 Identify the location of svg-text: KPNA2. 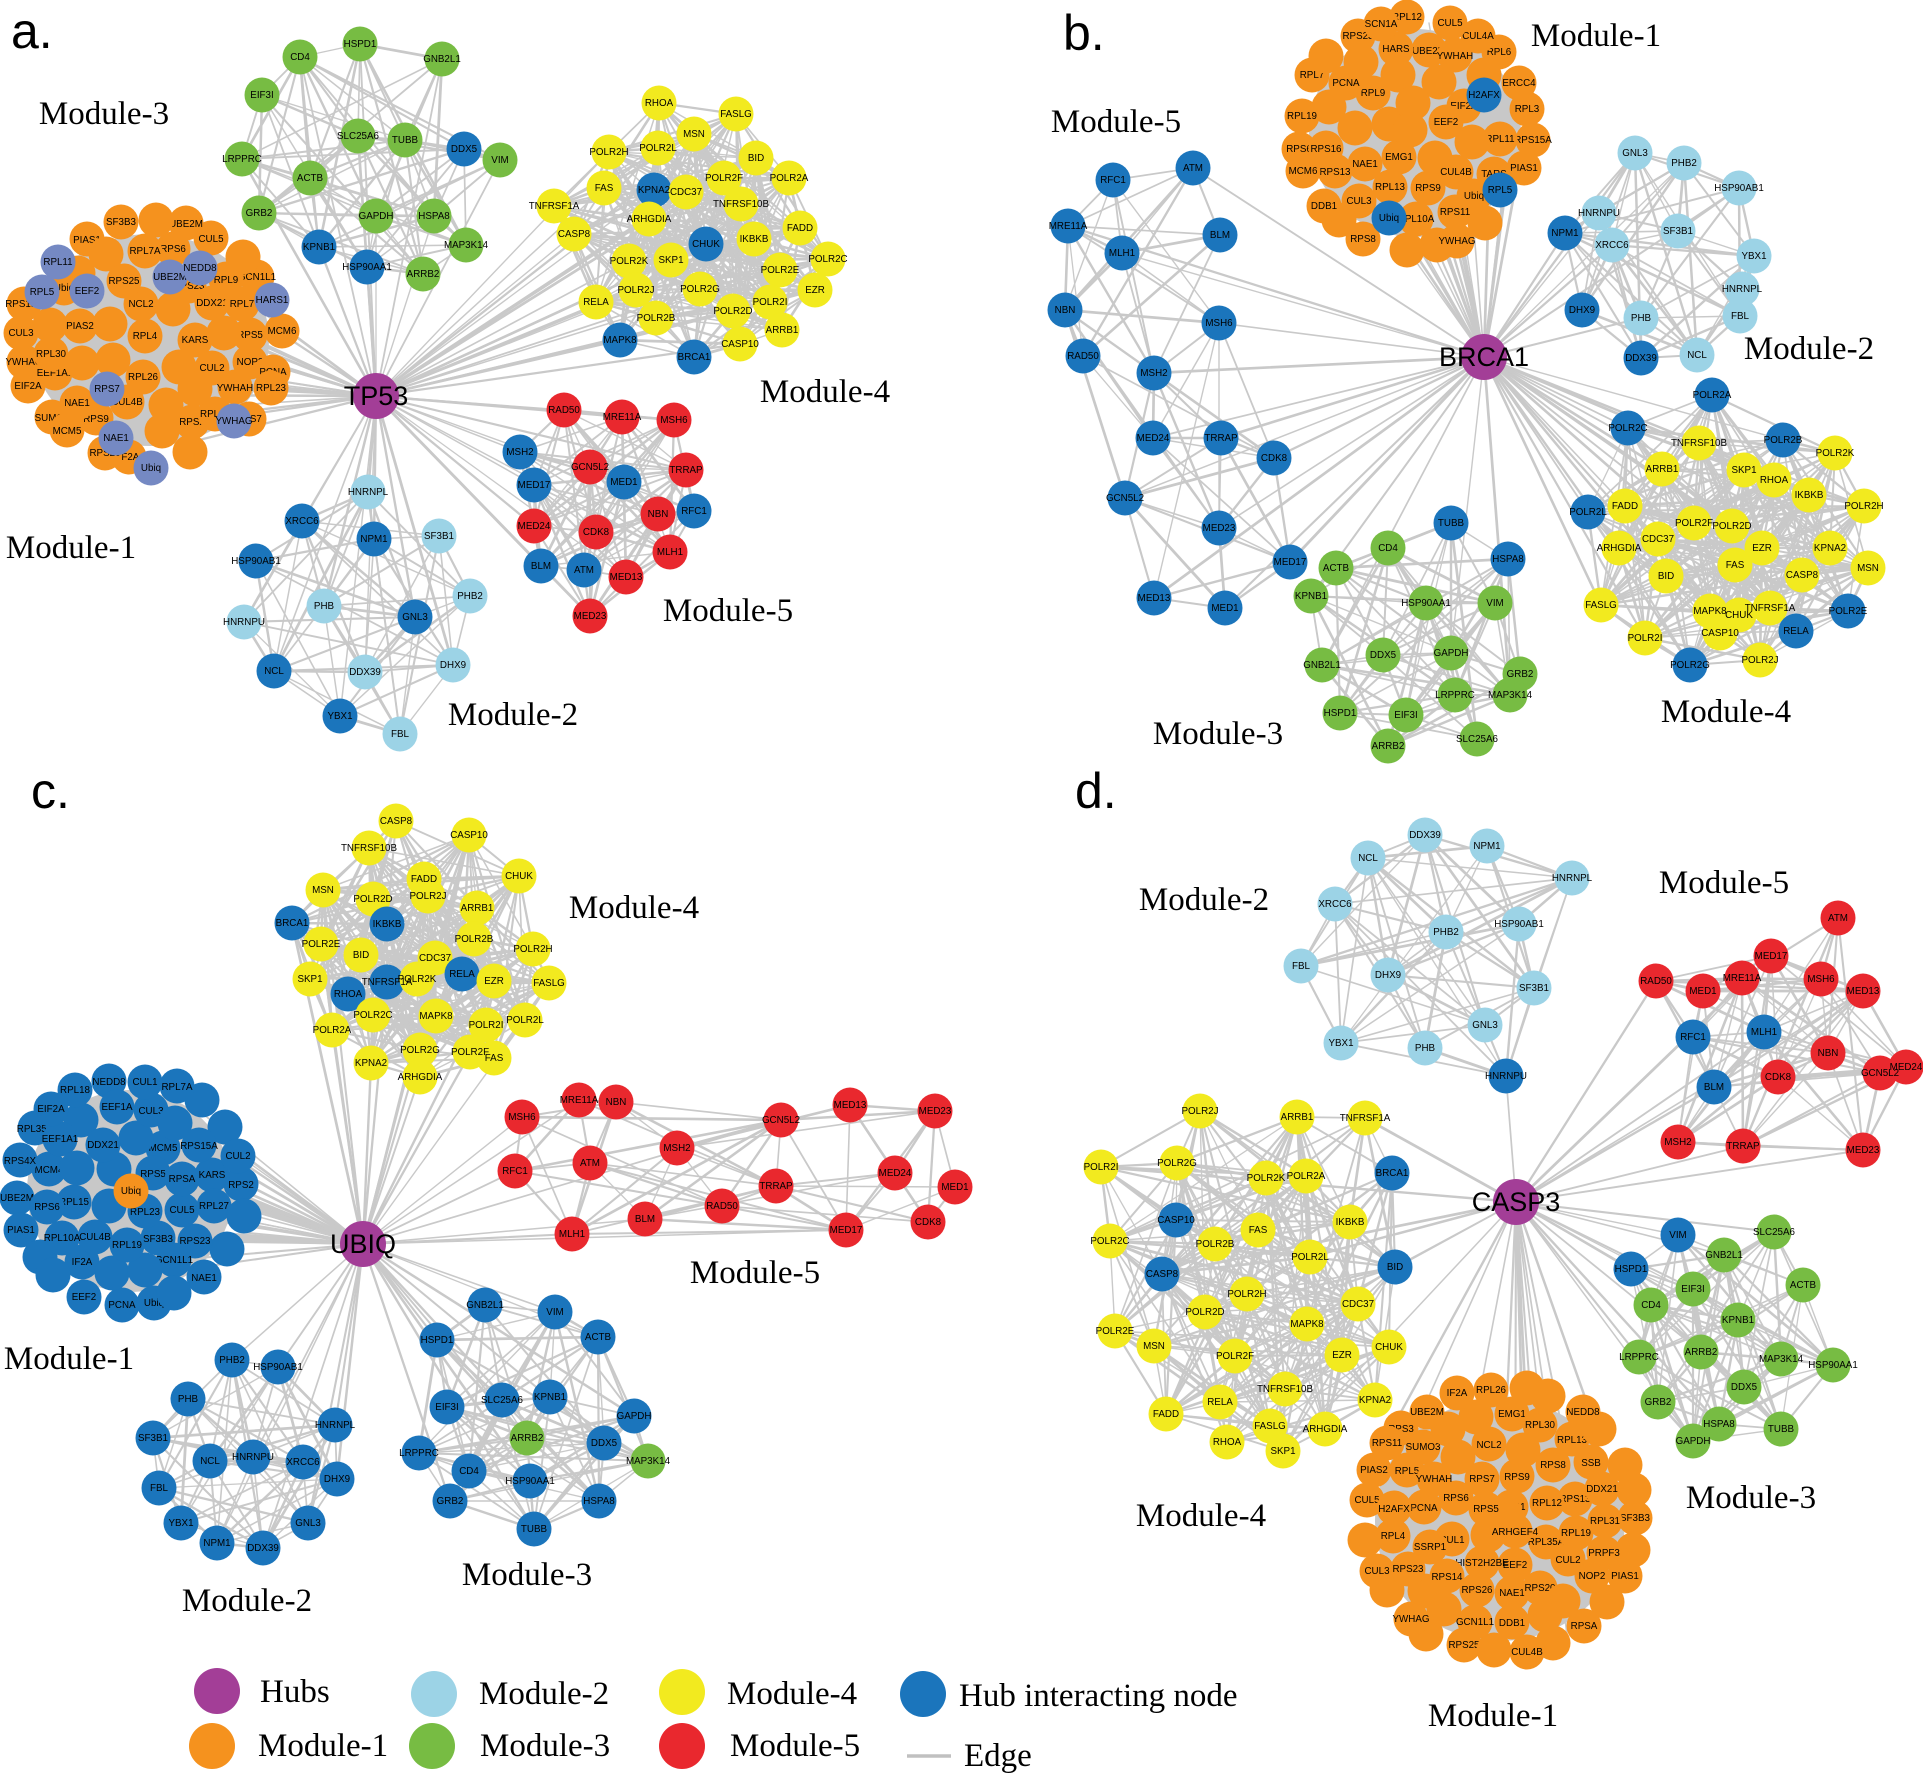
(371, 1063).